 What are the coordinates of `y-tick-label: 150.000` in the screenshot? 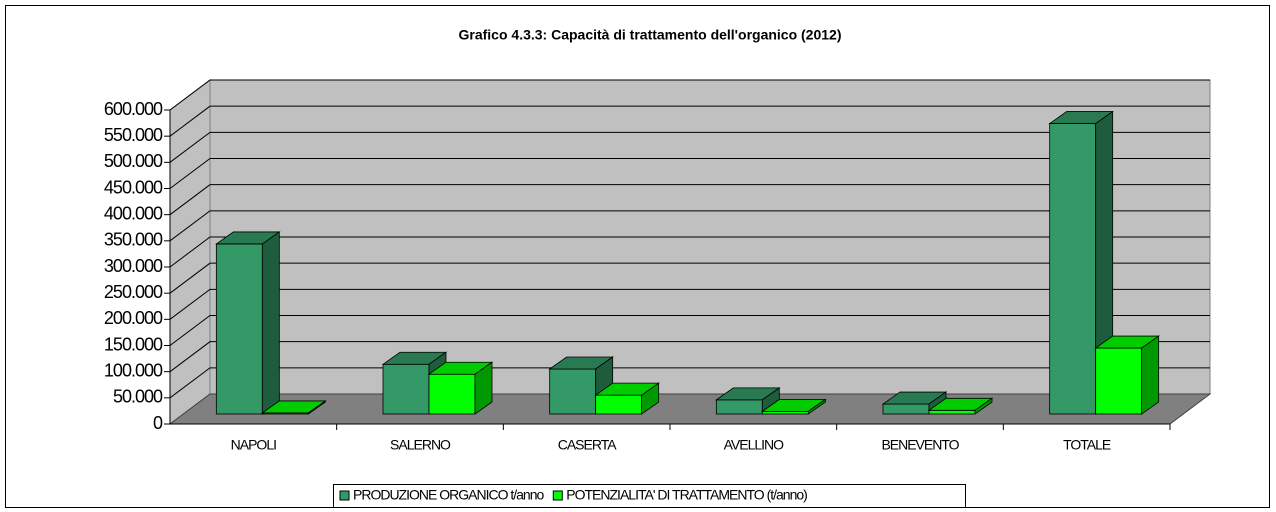 It's located at (133, 344).